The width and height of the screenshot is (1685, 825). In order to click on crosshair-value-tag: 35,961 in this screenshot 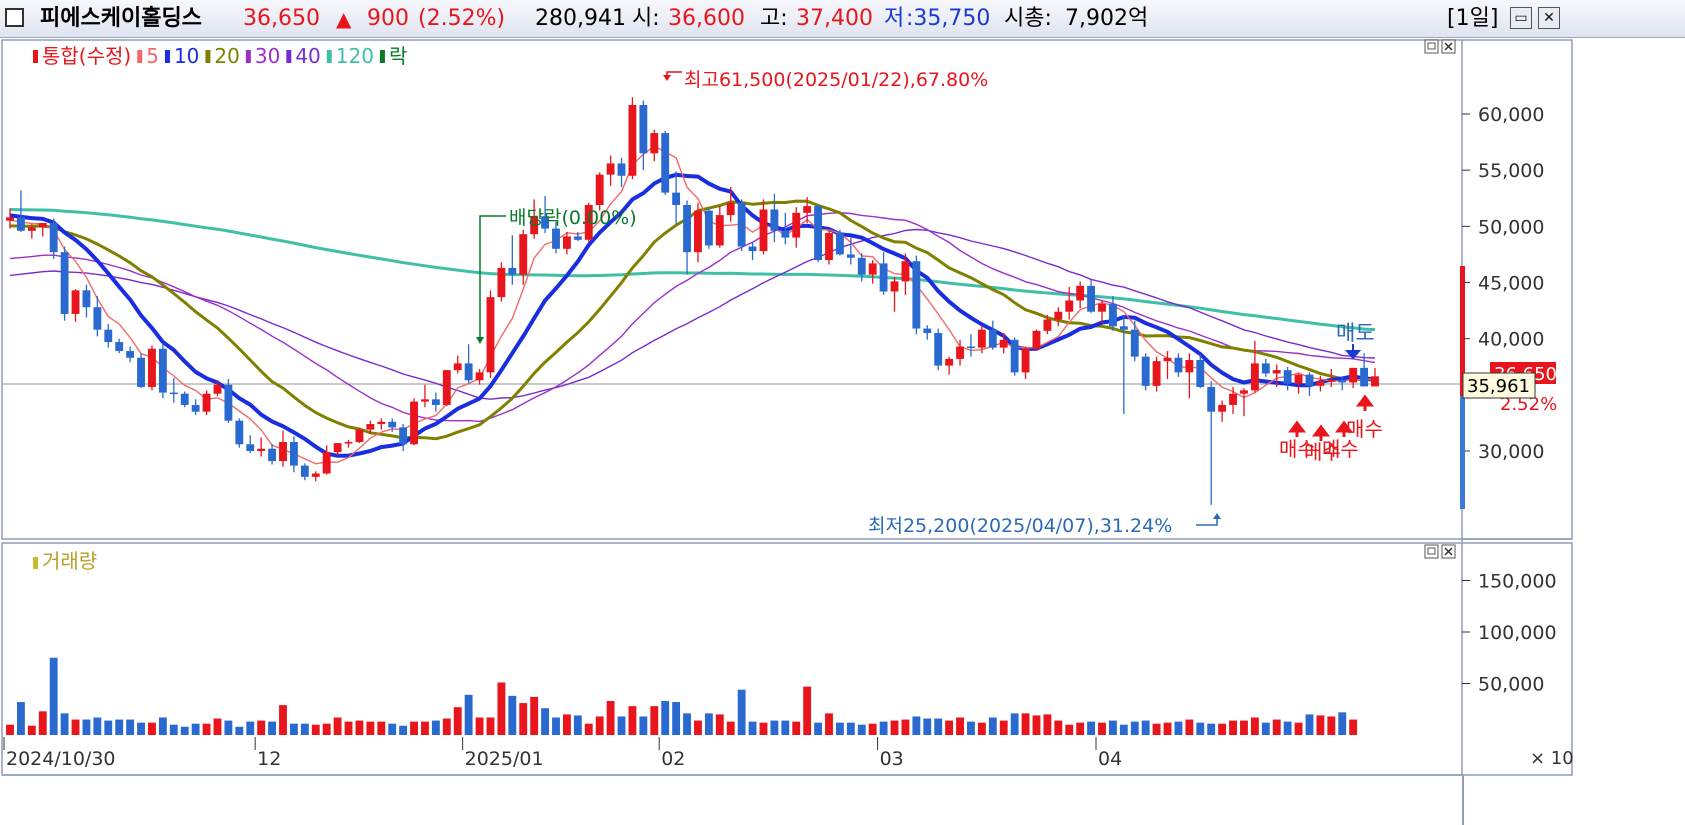, I will do `click(1499, 385)`.